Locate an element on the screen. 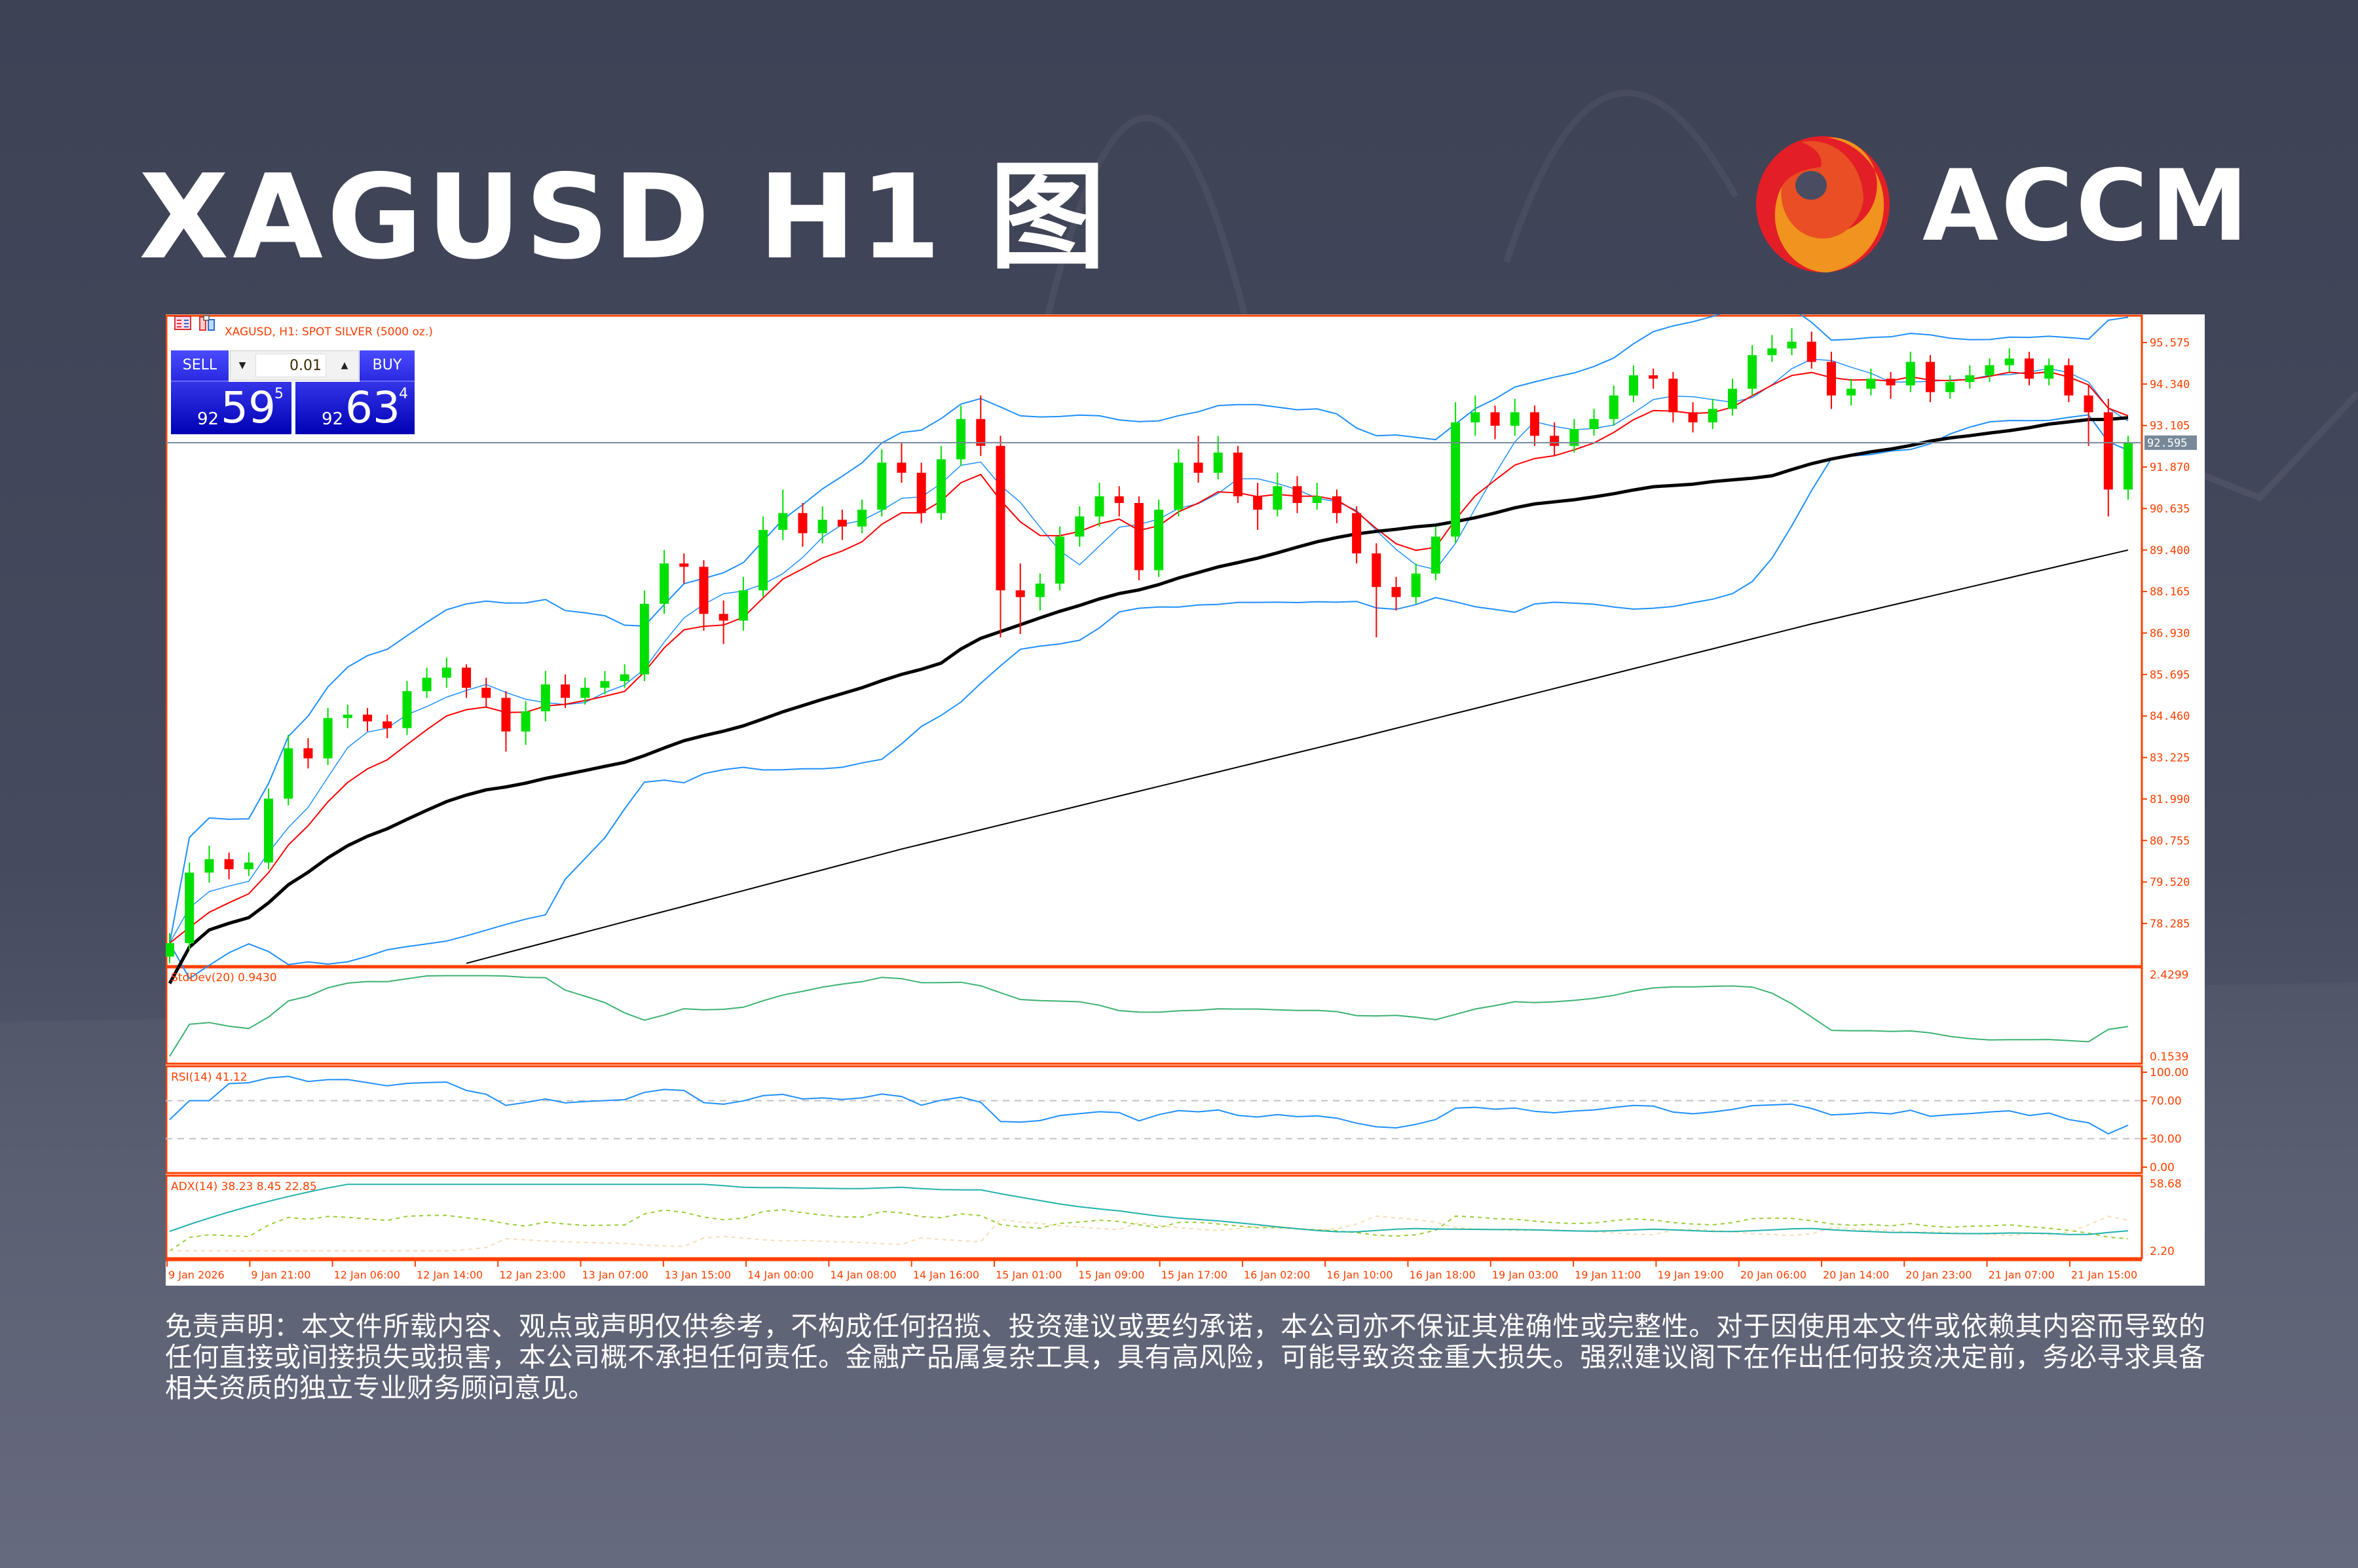 This screenshot has width=2358, height=1568. time-label: 14 Jan 08:00 is located at coordinates (863, 1275).